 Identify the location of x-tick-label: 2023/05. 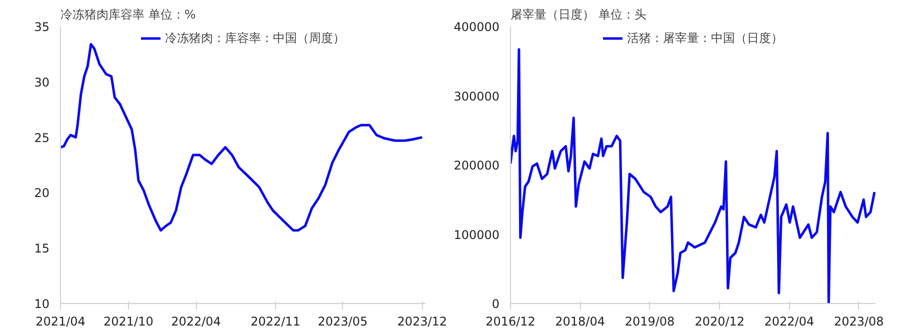
(343, 321).